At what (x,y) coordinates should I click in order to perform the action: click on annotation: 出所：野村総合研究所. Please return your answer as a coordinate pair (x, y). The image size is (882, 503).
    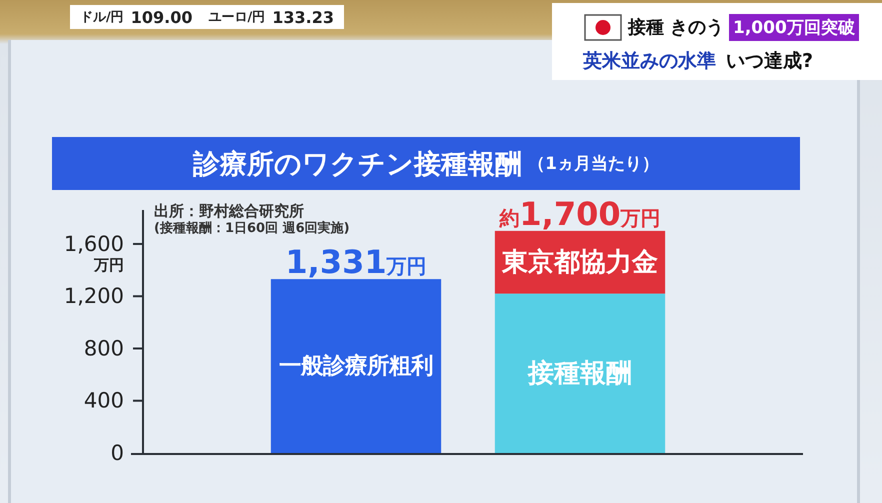
    Looking at the image, I should click on (229, 211).